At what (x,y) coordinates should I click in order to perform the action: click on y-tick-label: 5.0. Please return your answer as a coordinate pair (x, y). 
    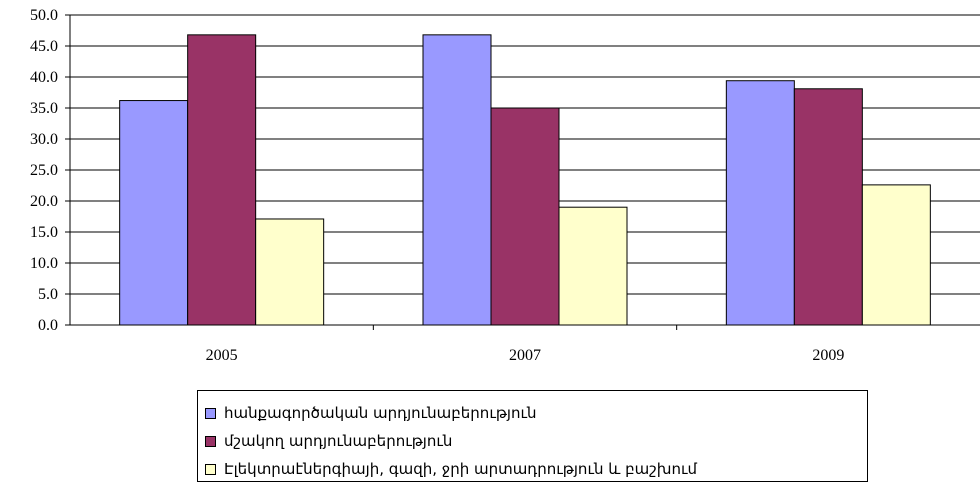
    Looking at the image, I should click on (48, 294).